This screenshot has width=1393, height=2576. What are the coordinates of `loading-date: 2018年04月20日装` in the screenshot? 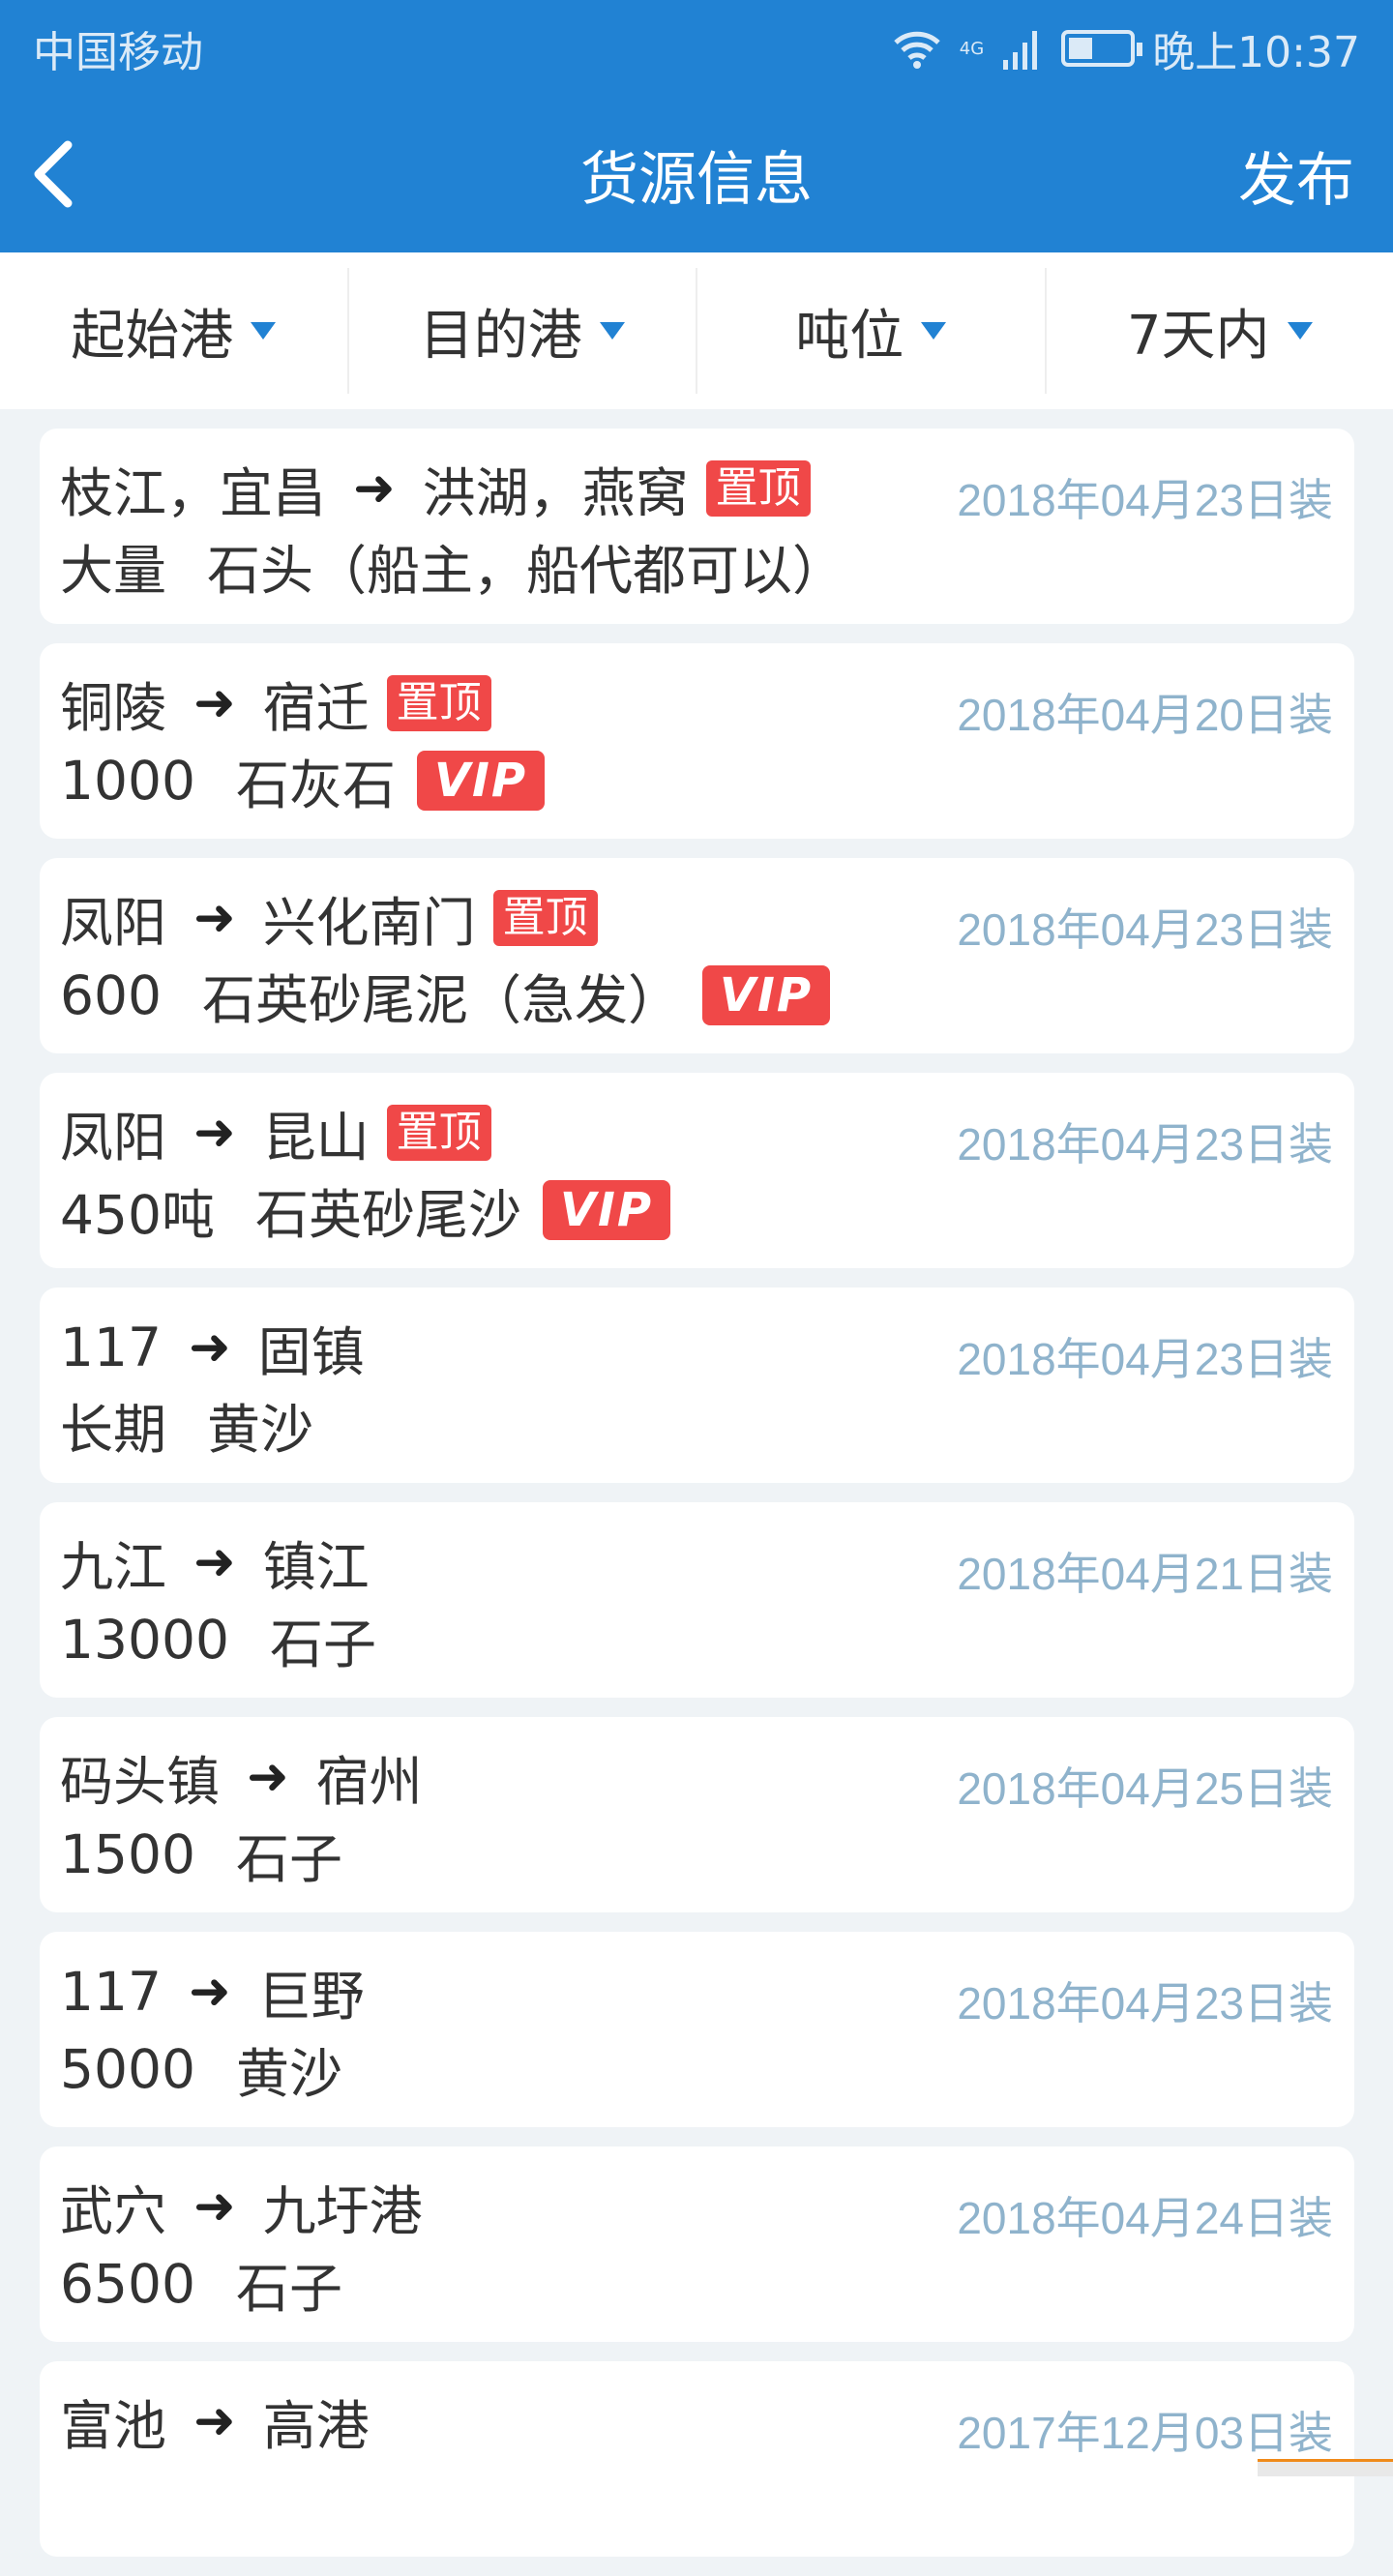 It's located at (1145, 712).